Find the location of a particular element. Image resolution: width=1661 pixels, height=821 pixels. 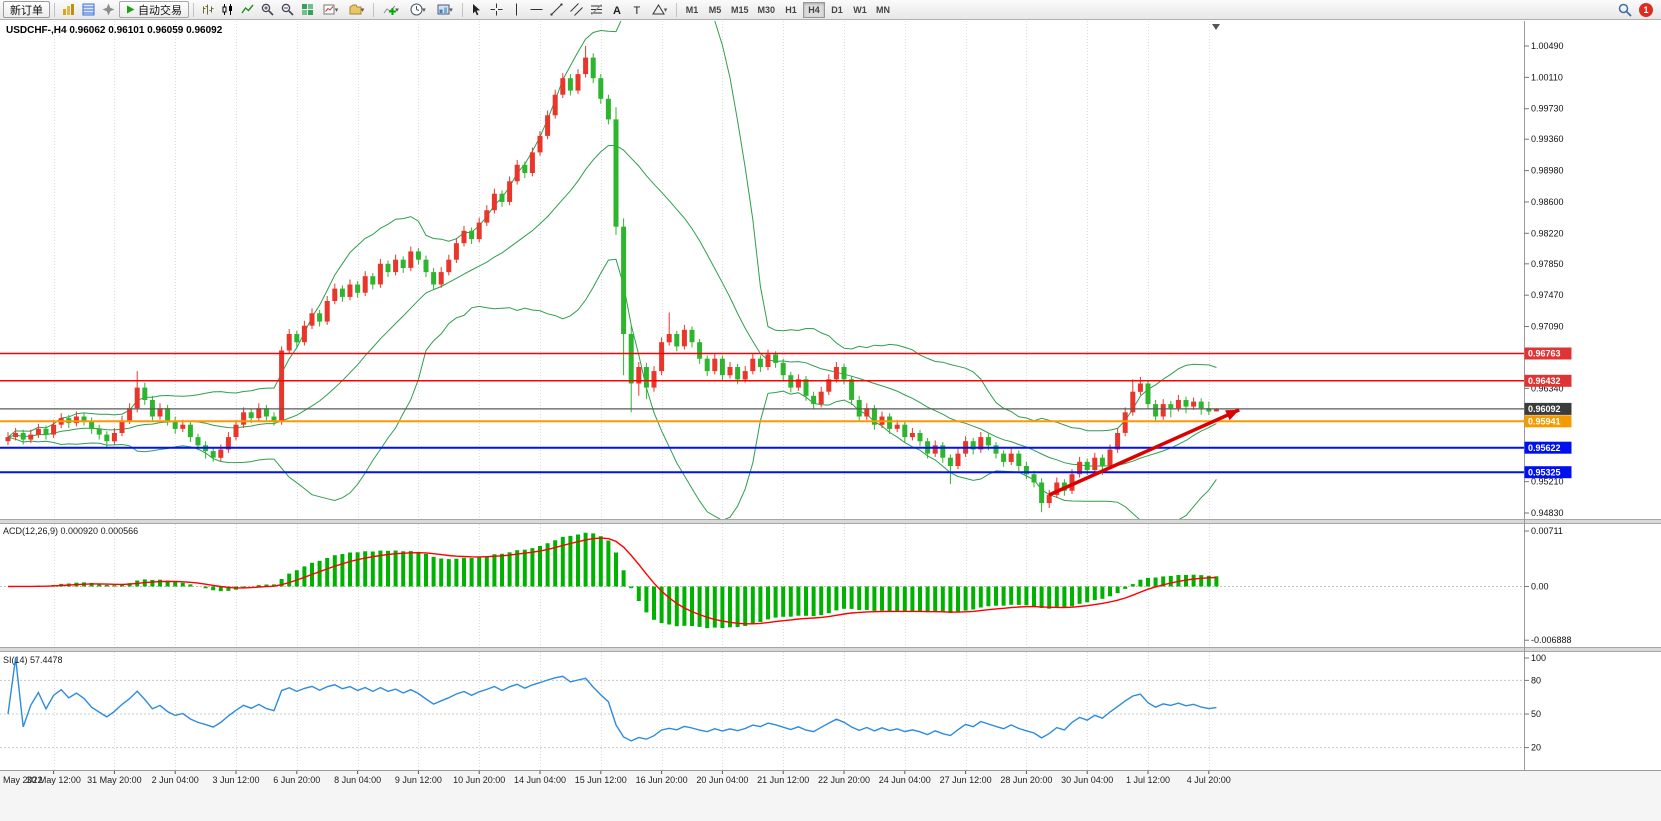

label-tool-button: T is located at coordinates (636, 9).